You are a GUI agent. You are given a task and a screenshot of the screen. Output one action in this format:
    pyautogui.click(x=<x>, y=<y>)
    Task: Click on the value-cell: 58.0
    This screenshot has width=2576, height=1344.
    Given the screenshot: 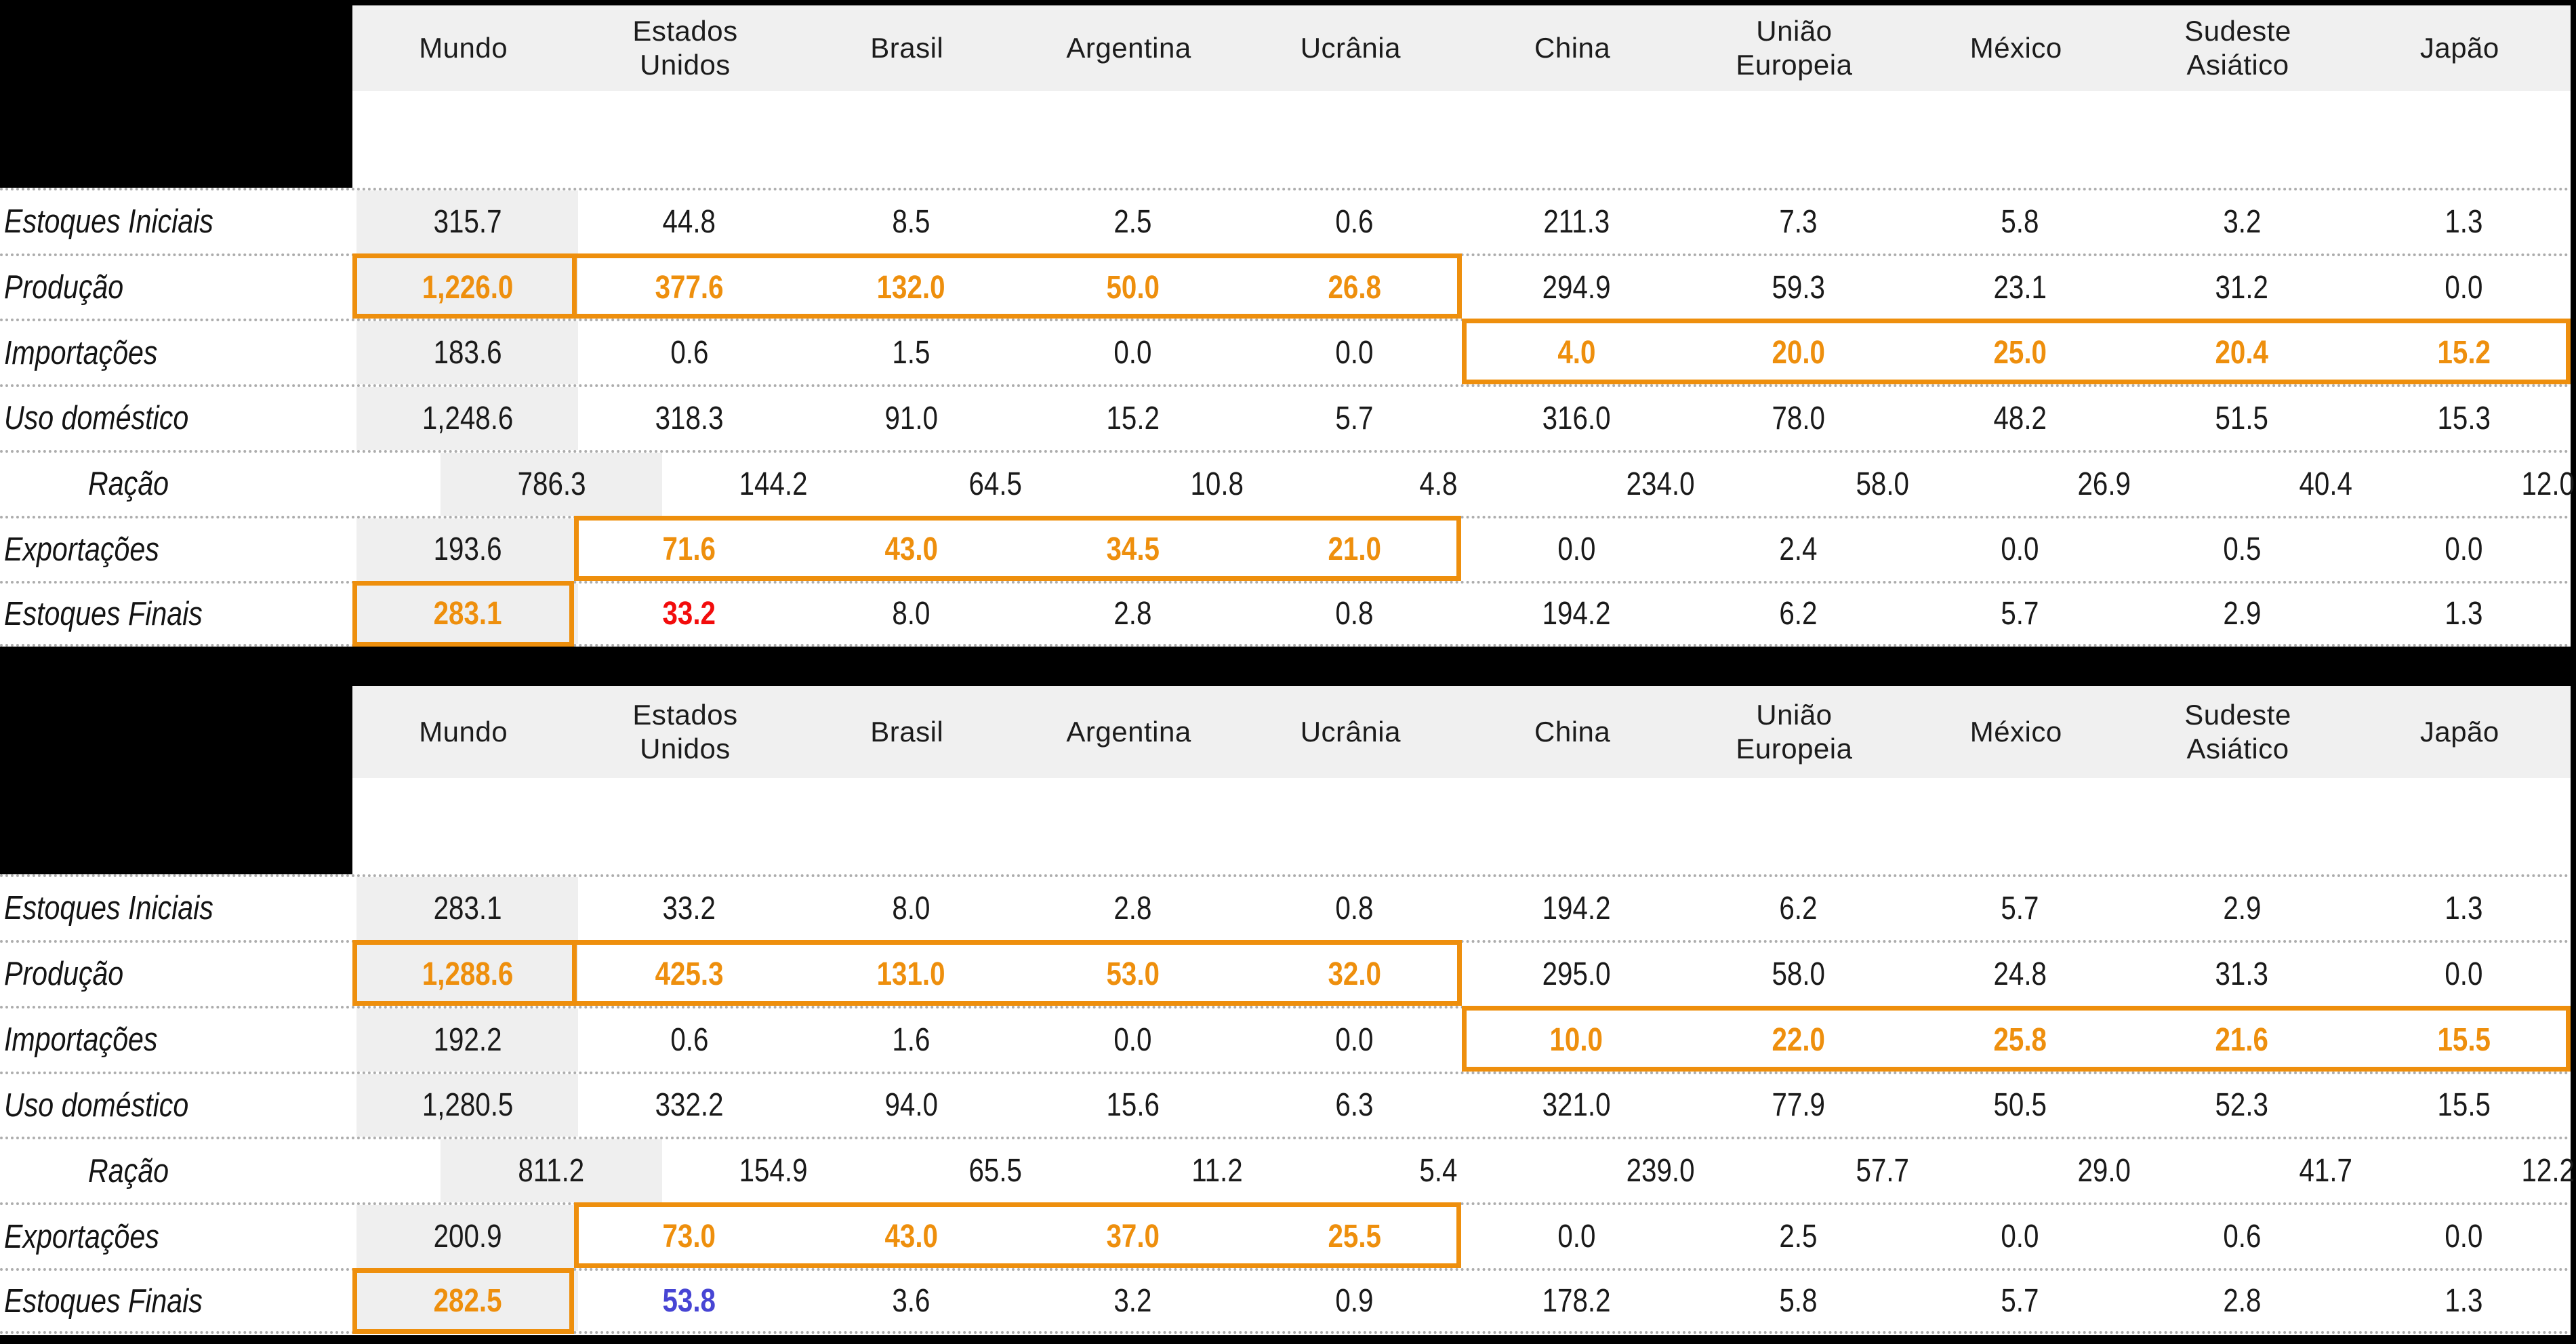 What is the action you would take?
    pyautogui.click(x=1883, y=484)
    